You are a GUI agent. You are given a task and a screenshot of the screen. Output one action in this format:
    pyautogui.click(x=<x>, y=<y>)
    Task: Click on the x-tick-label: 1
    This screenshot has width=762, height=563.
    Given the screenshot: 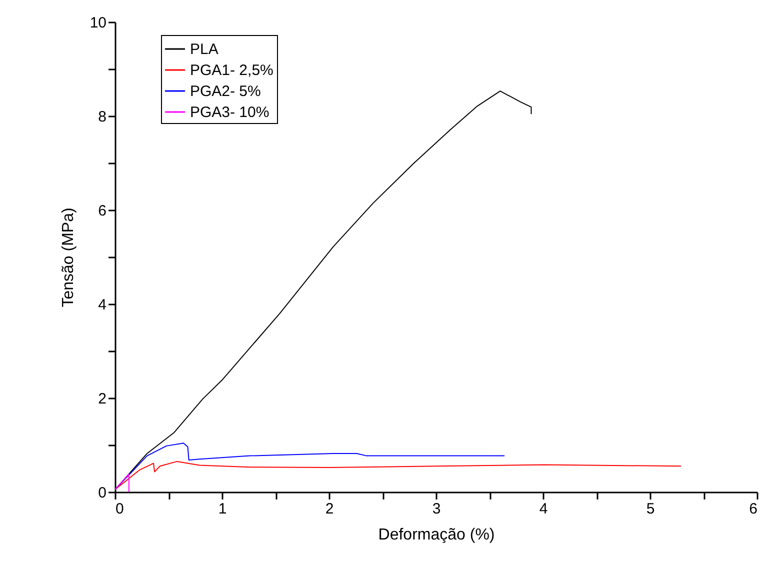 What is the action you would take?
    pyautogui.click(x=222, y=509)
    